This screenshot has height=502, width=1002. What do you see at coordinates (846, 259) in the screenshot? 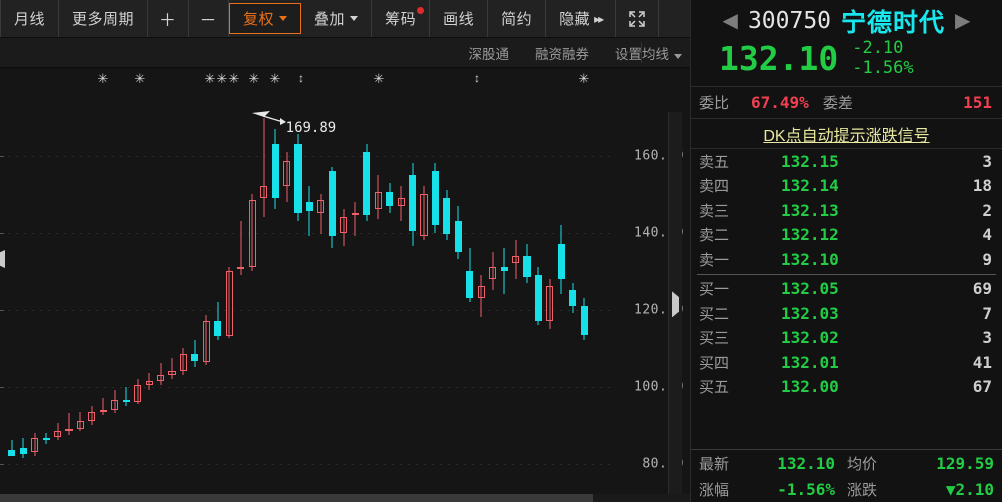
I see `ask-row: 卖一 132.10 9` at bounding box center [846, 259].